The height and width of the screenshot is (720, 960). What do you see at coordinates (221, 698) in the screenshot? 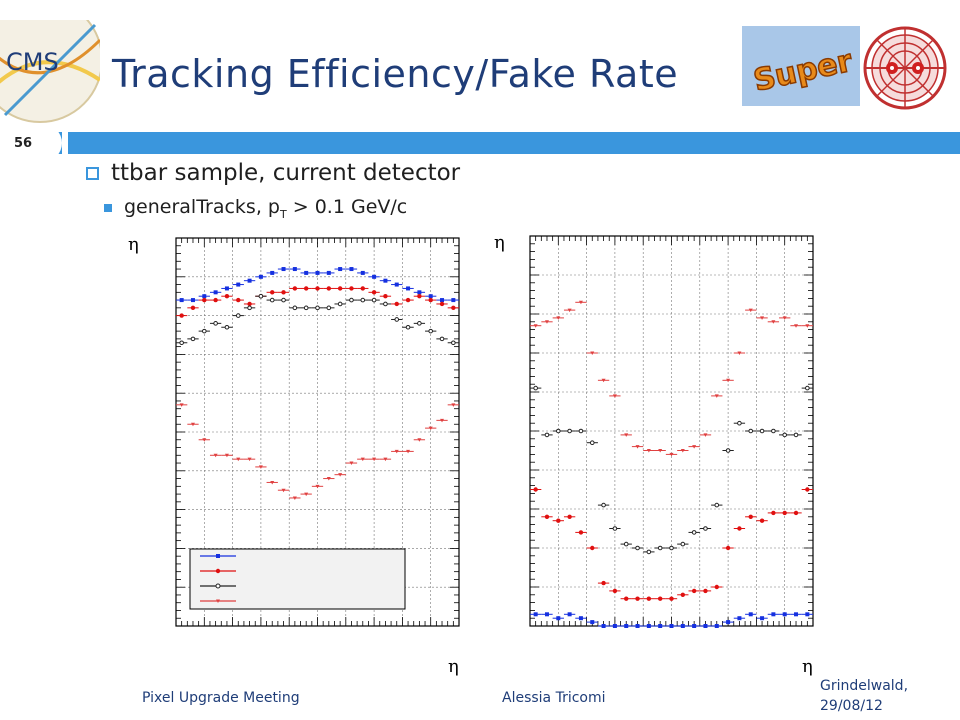
I see `footer-event: Pixel Upgrade Meeting` at bounding box center [221, 698].